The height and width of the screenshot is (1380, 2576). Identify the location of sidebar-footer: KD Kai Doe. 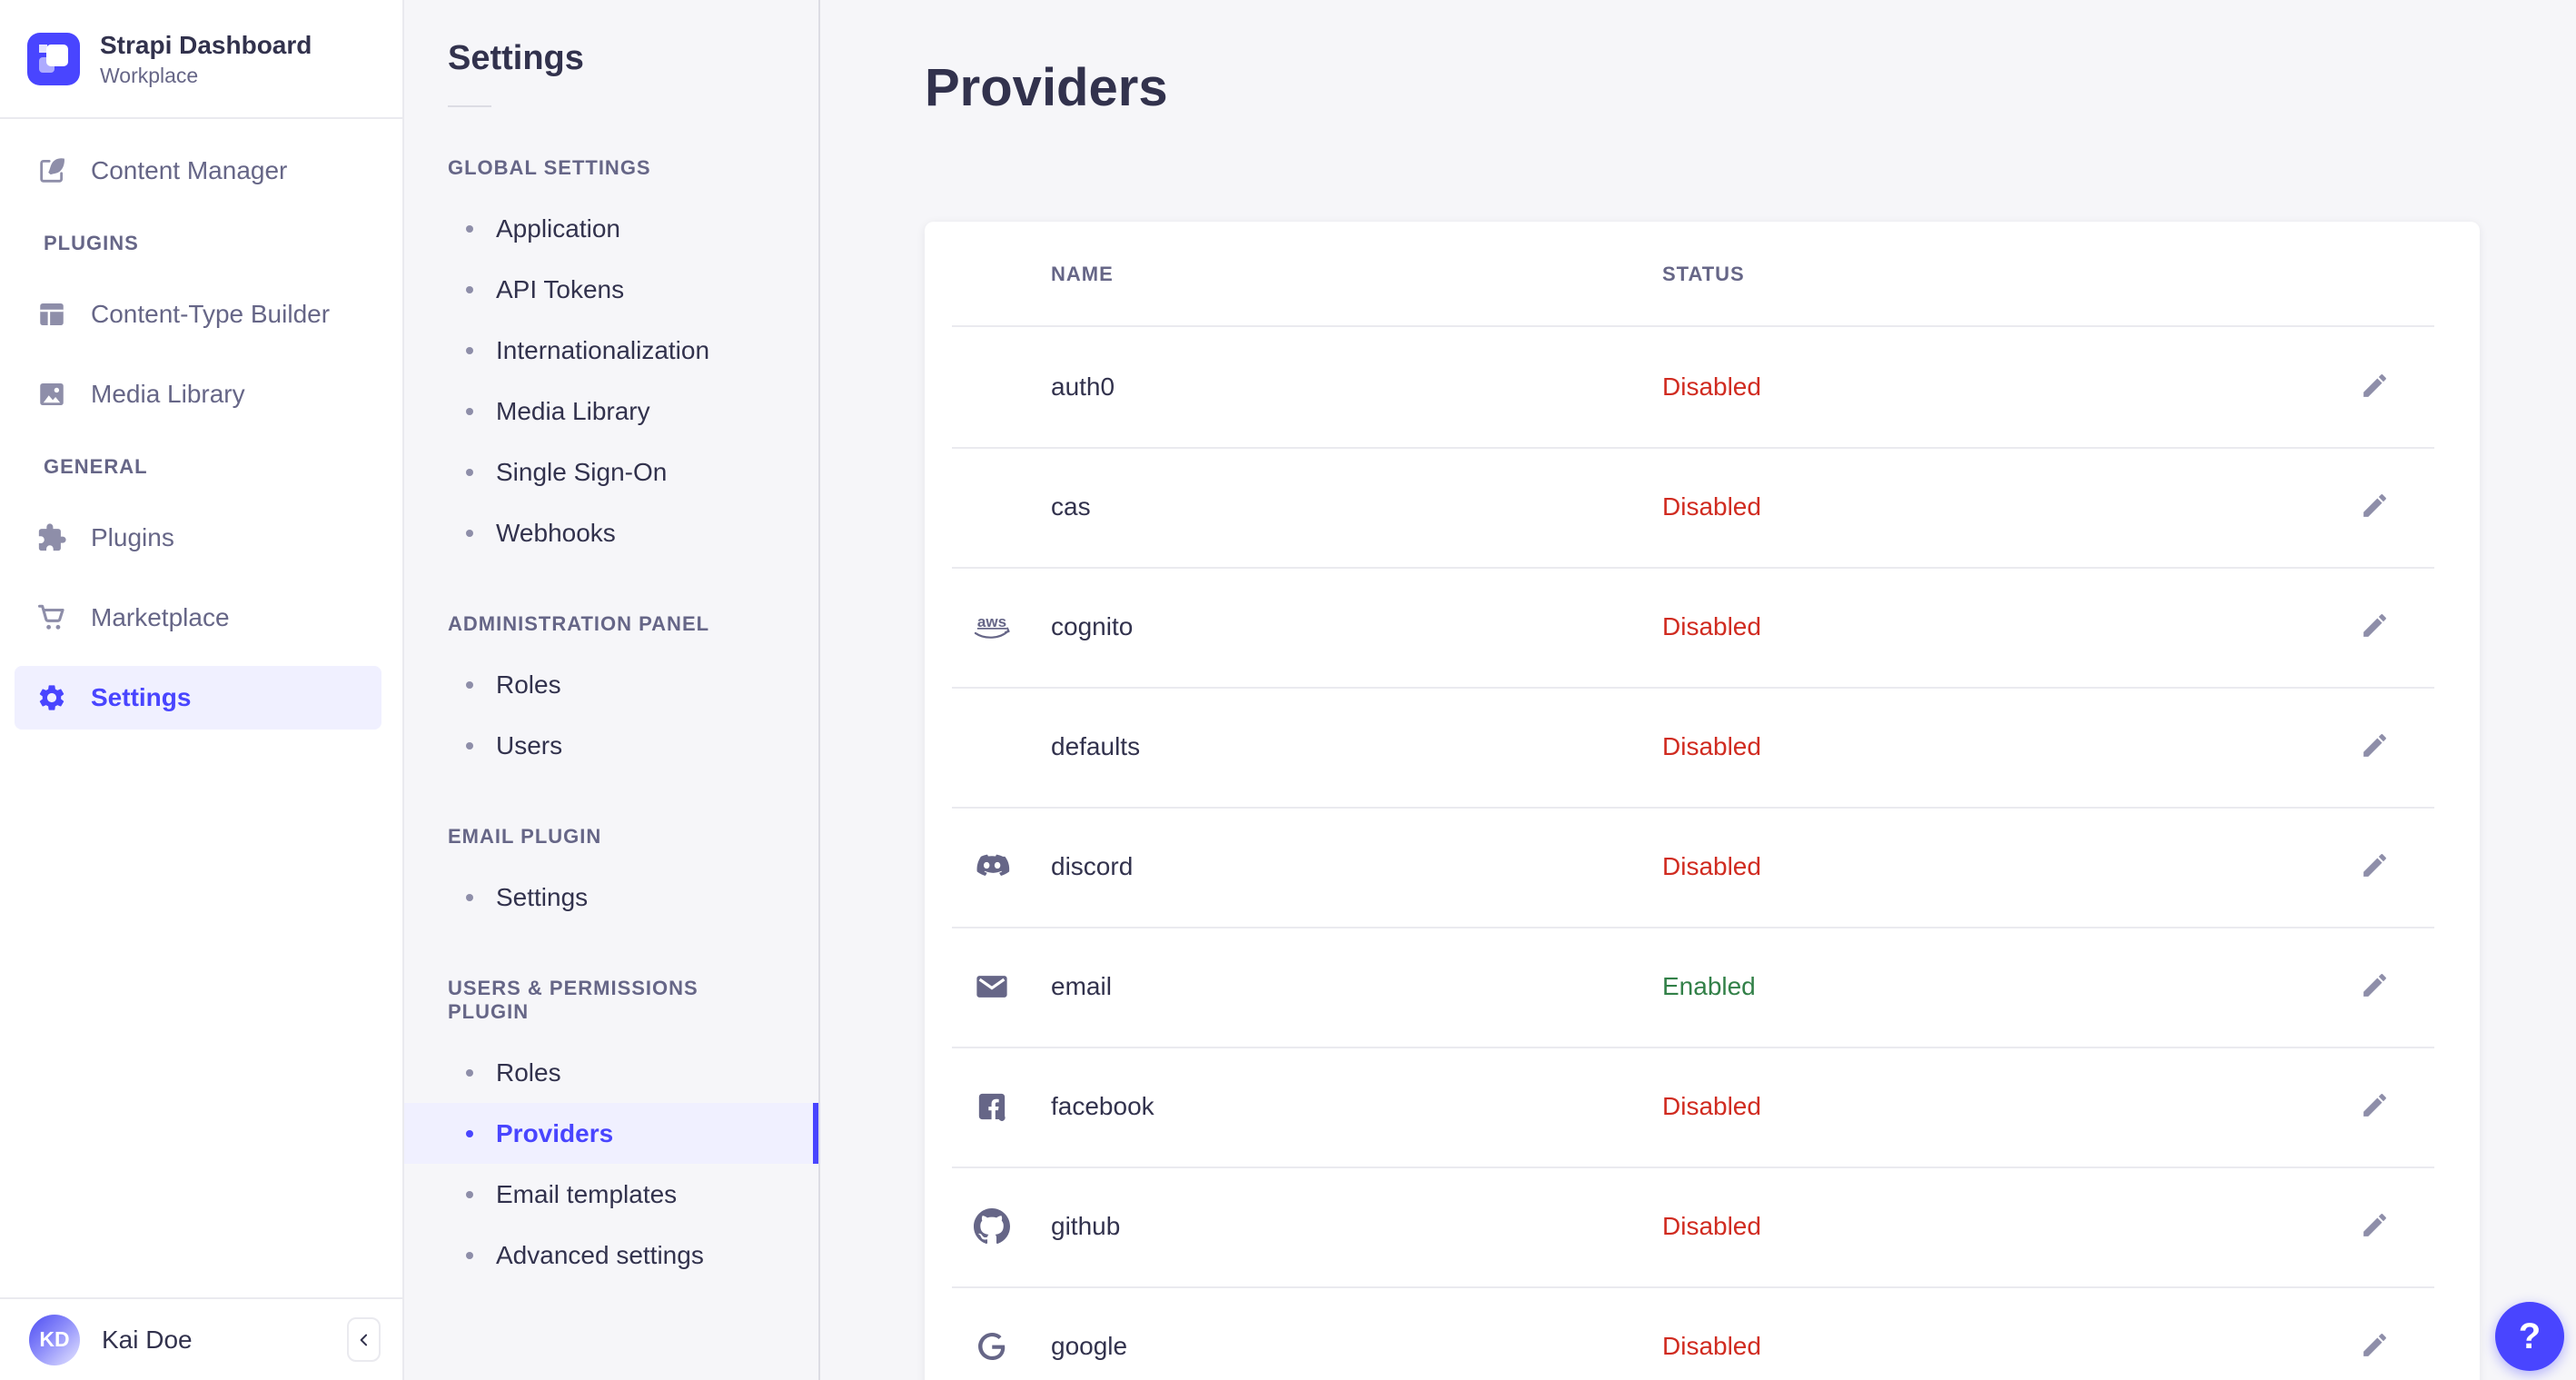
(201, 1338).